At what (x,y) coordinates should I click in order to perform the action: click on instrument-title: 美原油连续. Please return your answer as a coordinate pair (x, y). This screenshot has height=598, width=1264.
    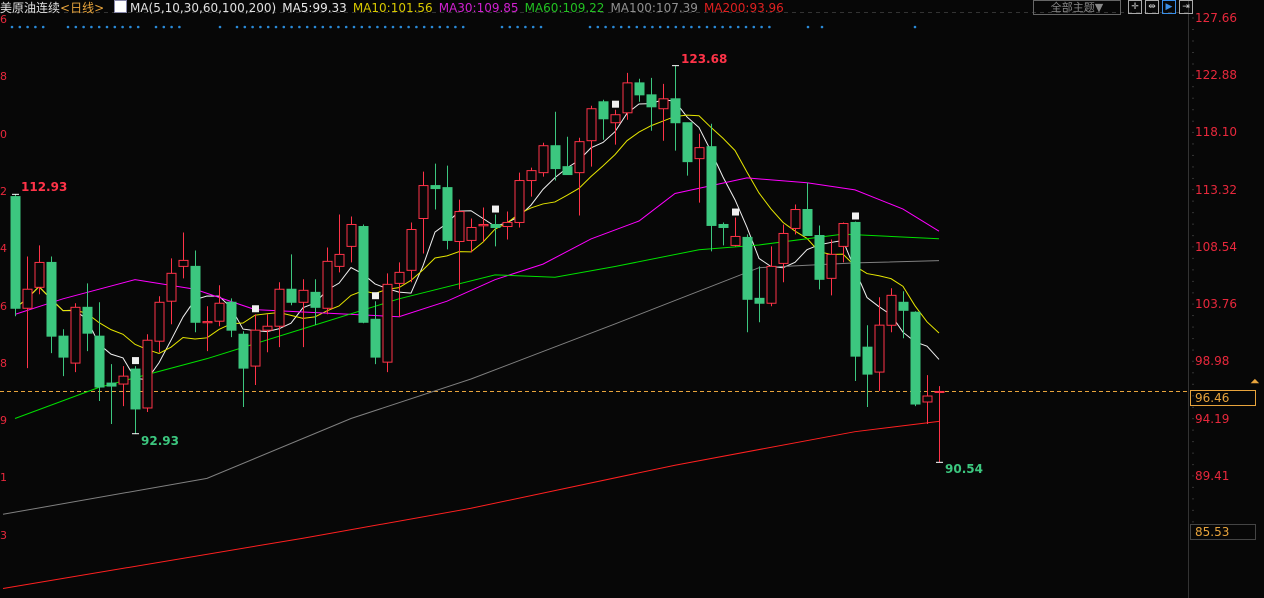
    Looking at the image, I should click on (30, 8).